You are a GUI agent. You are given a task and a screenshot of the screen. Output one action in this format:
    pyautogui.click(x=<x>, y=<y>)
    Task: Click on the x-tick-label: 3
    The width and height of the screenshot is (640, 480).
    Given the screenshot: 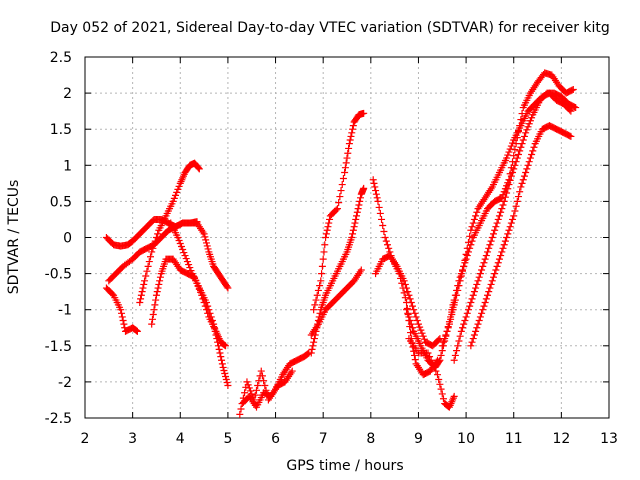 What is the action you would take?
    pyautogui.click(x=132, y=439)
    